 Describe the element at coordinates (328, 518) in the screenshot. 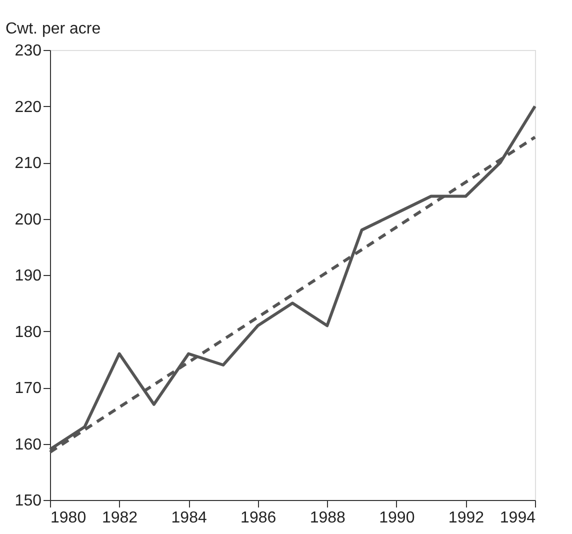

I see `x-tick-label: 1988` at that location.